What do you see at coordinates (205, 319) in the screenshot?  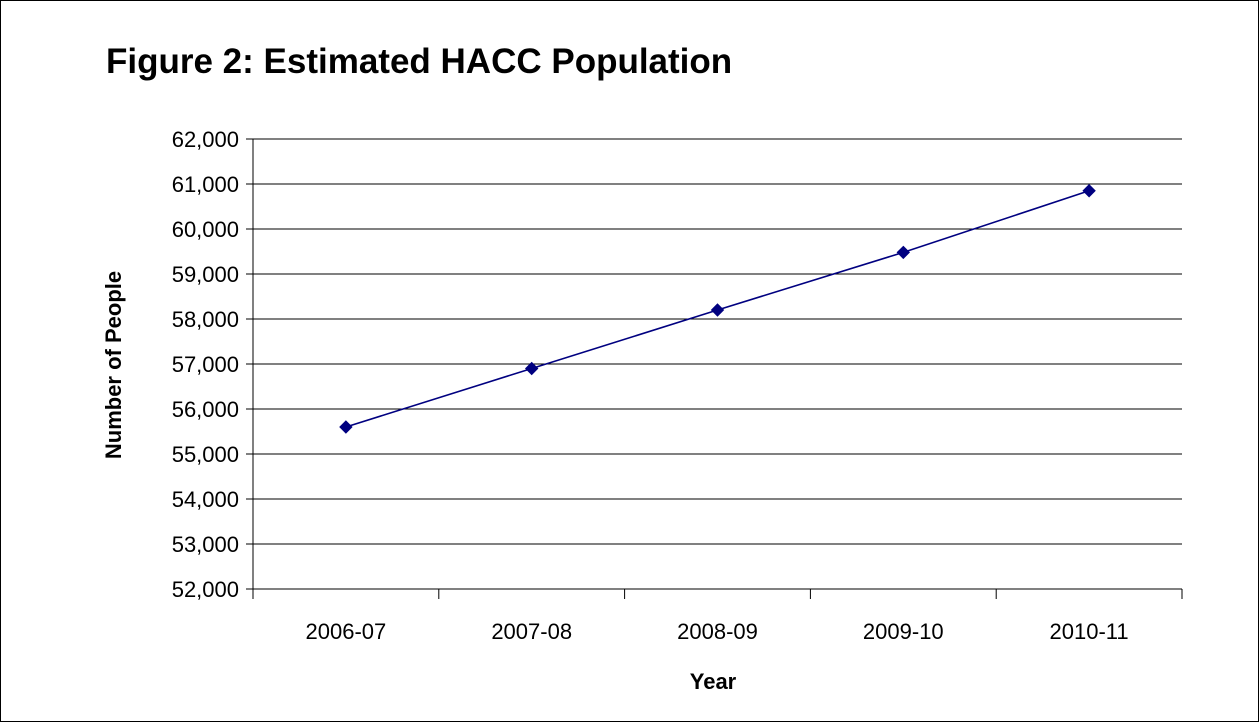 I see `y-tick-label: 58,000` at bounding box center [205, 319].